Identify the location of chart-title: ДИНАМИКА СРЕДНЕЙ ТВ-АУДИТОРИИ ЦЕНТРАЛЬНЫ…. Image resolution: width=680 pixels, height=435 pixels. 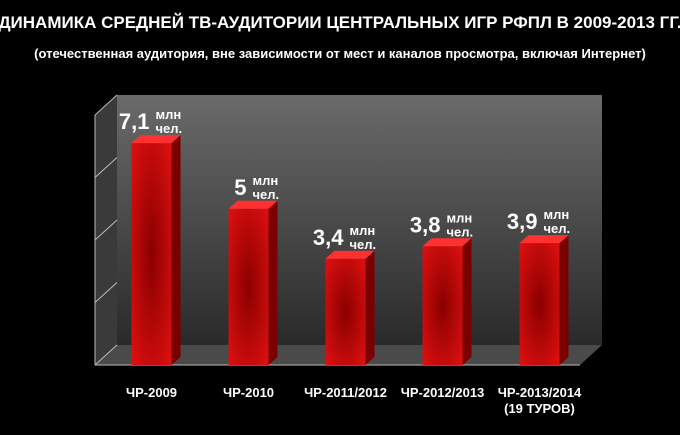
(340, 22).